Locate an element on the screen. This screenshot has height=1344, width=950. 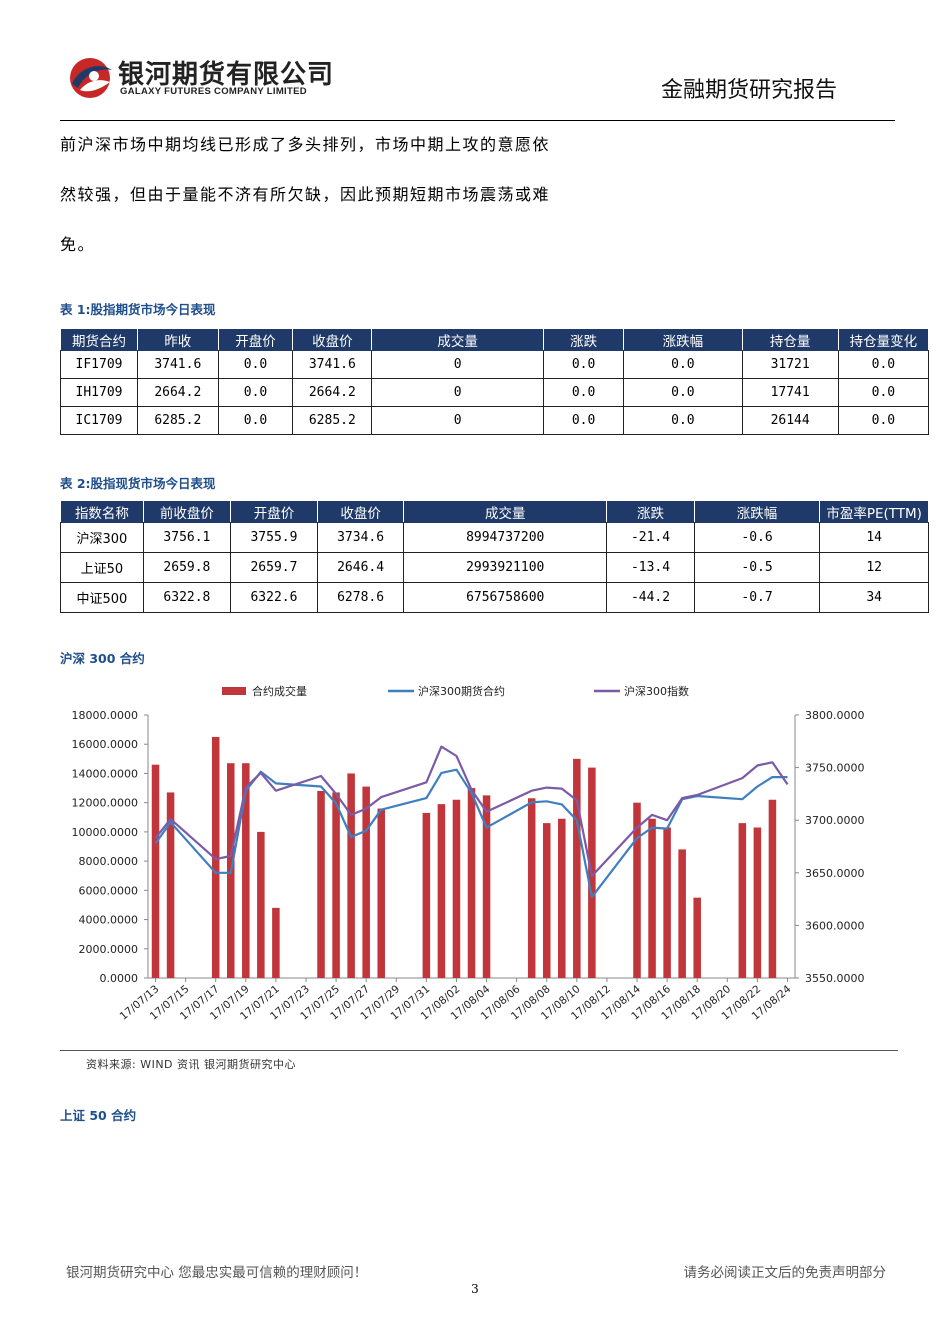
table-cell: 12 is located at coordinates (874, 567).